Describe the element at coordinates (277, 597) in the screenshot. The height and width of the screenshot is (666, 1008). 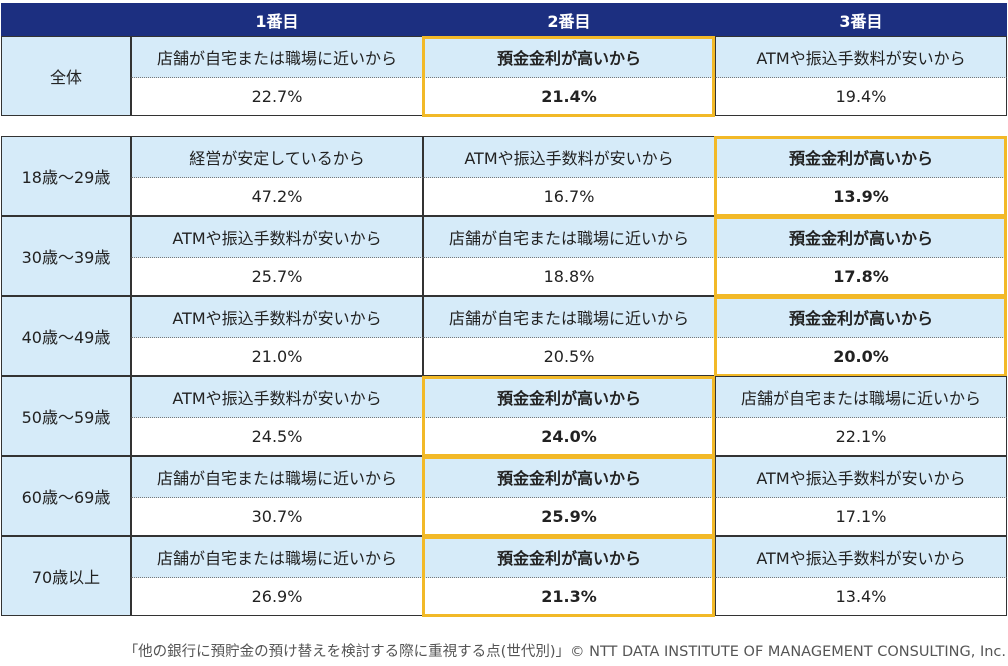
I see `value-cell: 26.9%` at that location.